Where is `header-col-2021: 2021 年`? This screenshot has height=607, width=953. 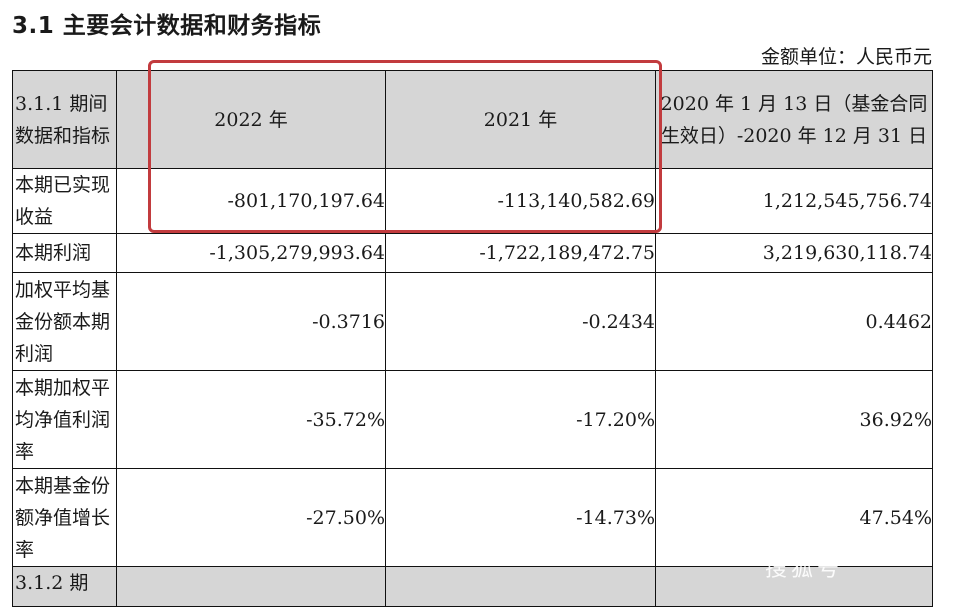 header-col-2021: 2021 年 is located at coordinates (520, 119).